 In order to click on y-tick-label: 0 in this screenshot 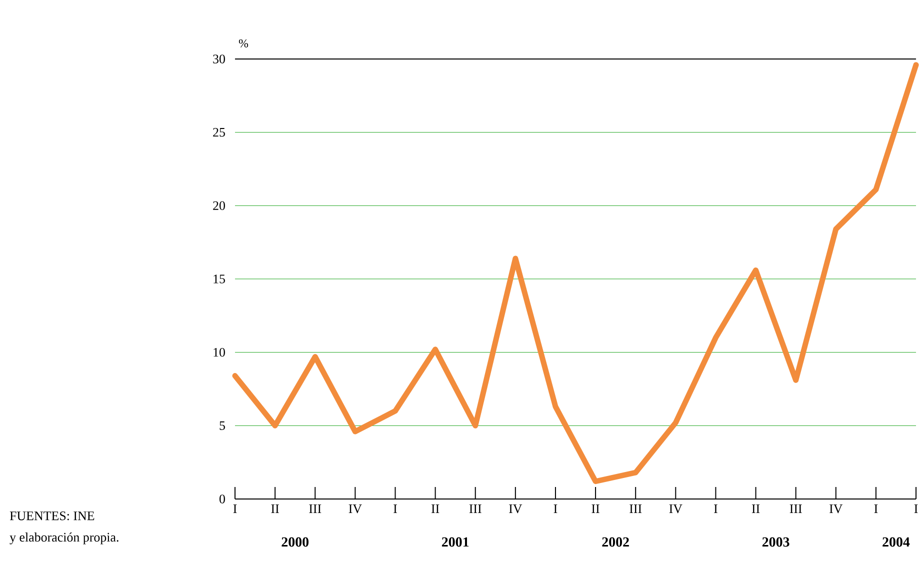, I will do `click(222, 499)`.